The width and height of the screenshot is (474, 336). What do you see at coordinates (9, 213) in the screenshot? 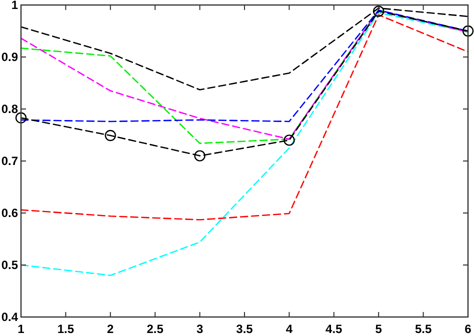
I see `y-tick-label: 0.6` at bounding box center [9, 213].